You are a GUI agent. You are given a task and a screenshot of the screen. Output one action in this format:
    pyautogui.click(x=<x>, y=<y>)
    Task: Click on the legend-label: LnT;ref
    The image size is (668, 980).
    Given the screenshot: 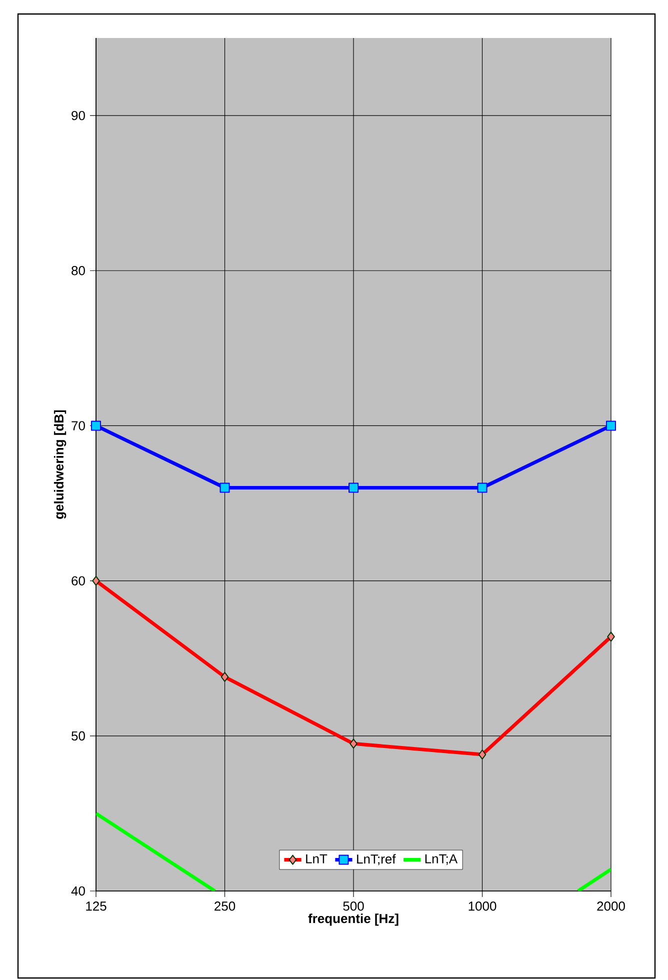 What is the action you would take?
    pyautogui.click(x=376, y=860)
    